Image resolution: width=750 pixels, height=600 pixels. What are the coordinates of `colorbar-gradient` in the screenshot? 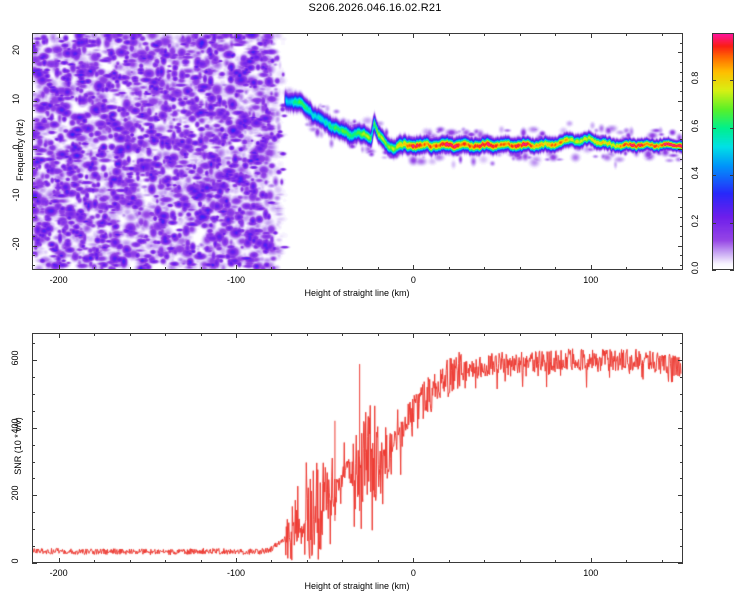 It's located at (723, 151).